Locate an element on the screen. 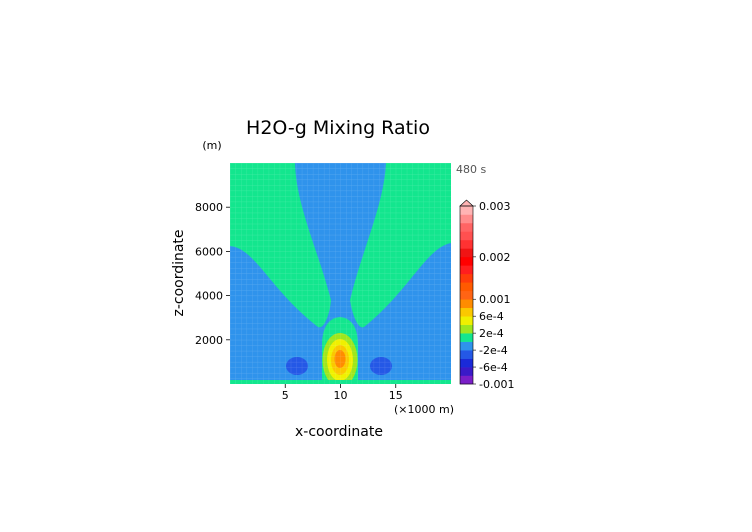 This screenshot has width=752, height=532. colorbar: 0.003 0.002 0.001 6e-4 2e-4 -2e-4 -6e-4 -0.001 is located at coordinates (486, 295).